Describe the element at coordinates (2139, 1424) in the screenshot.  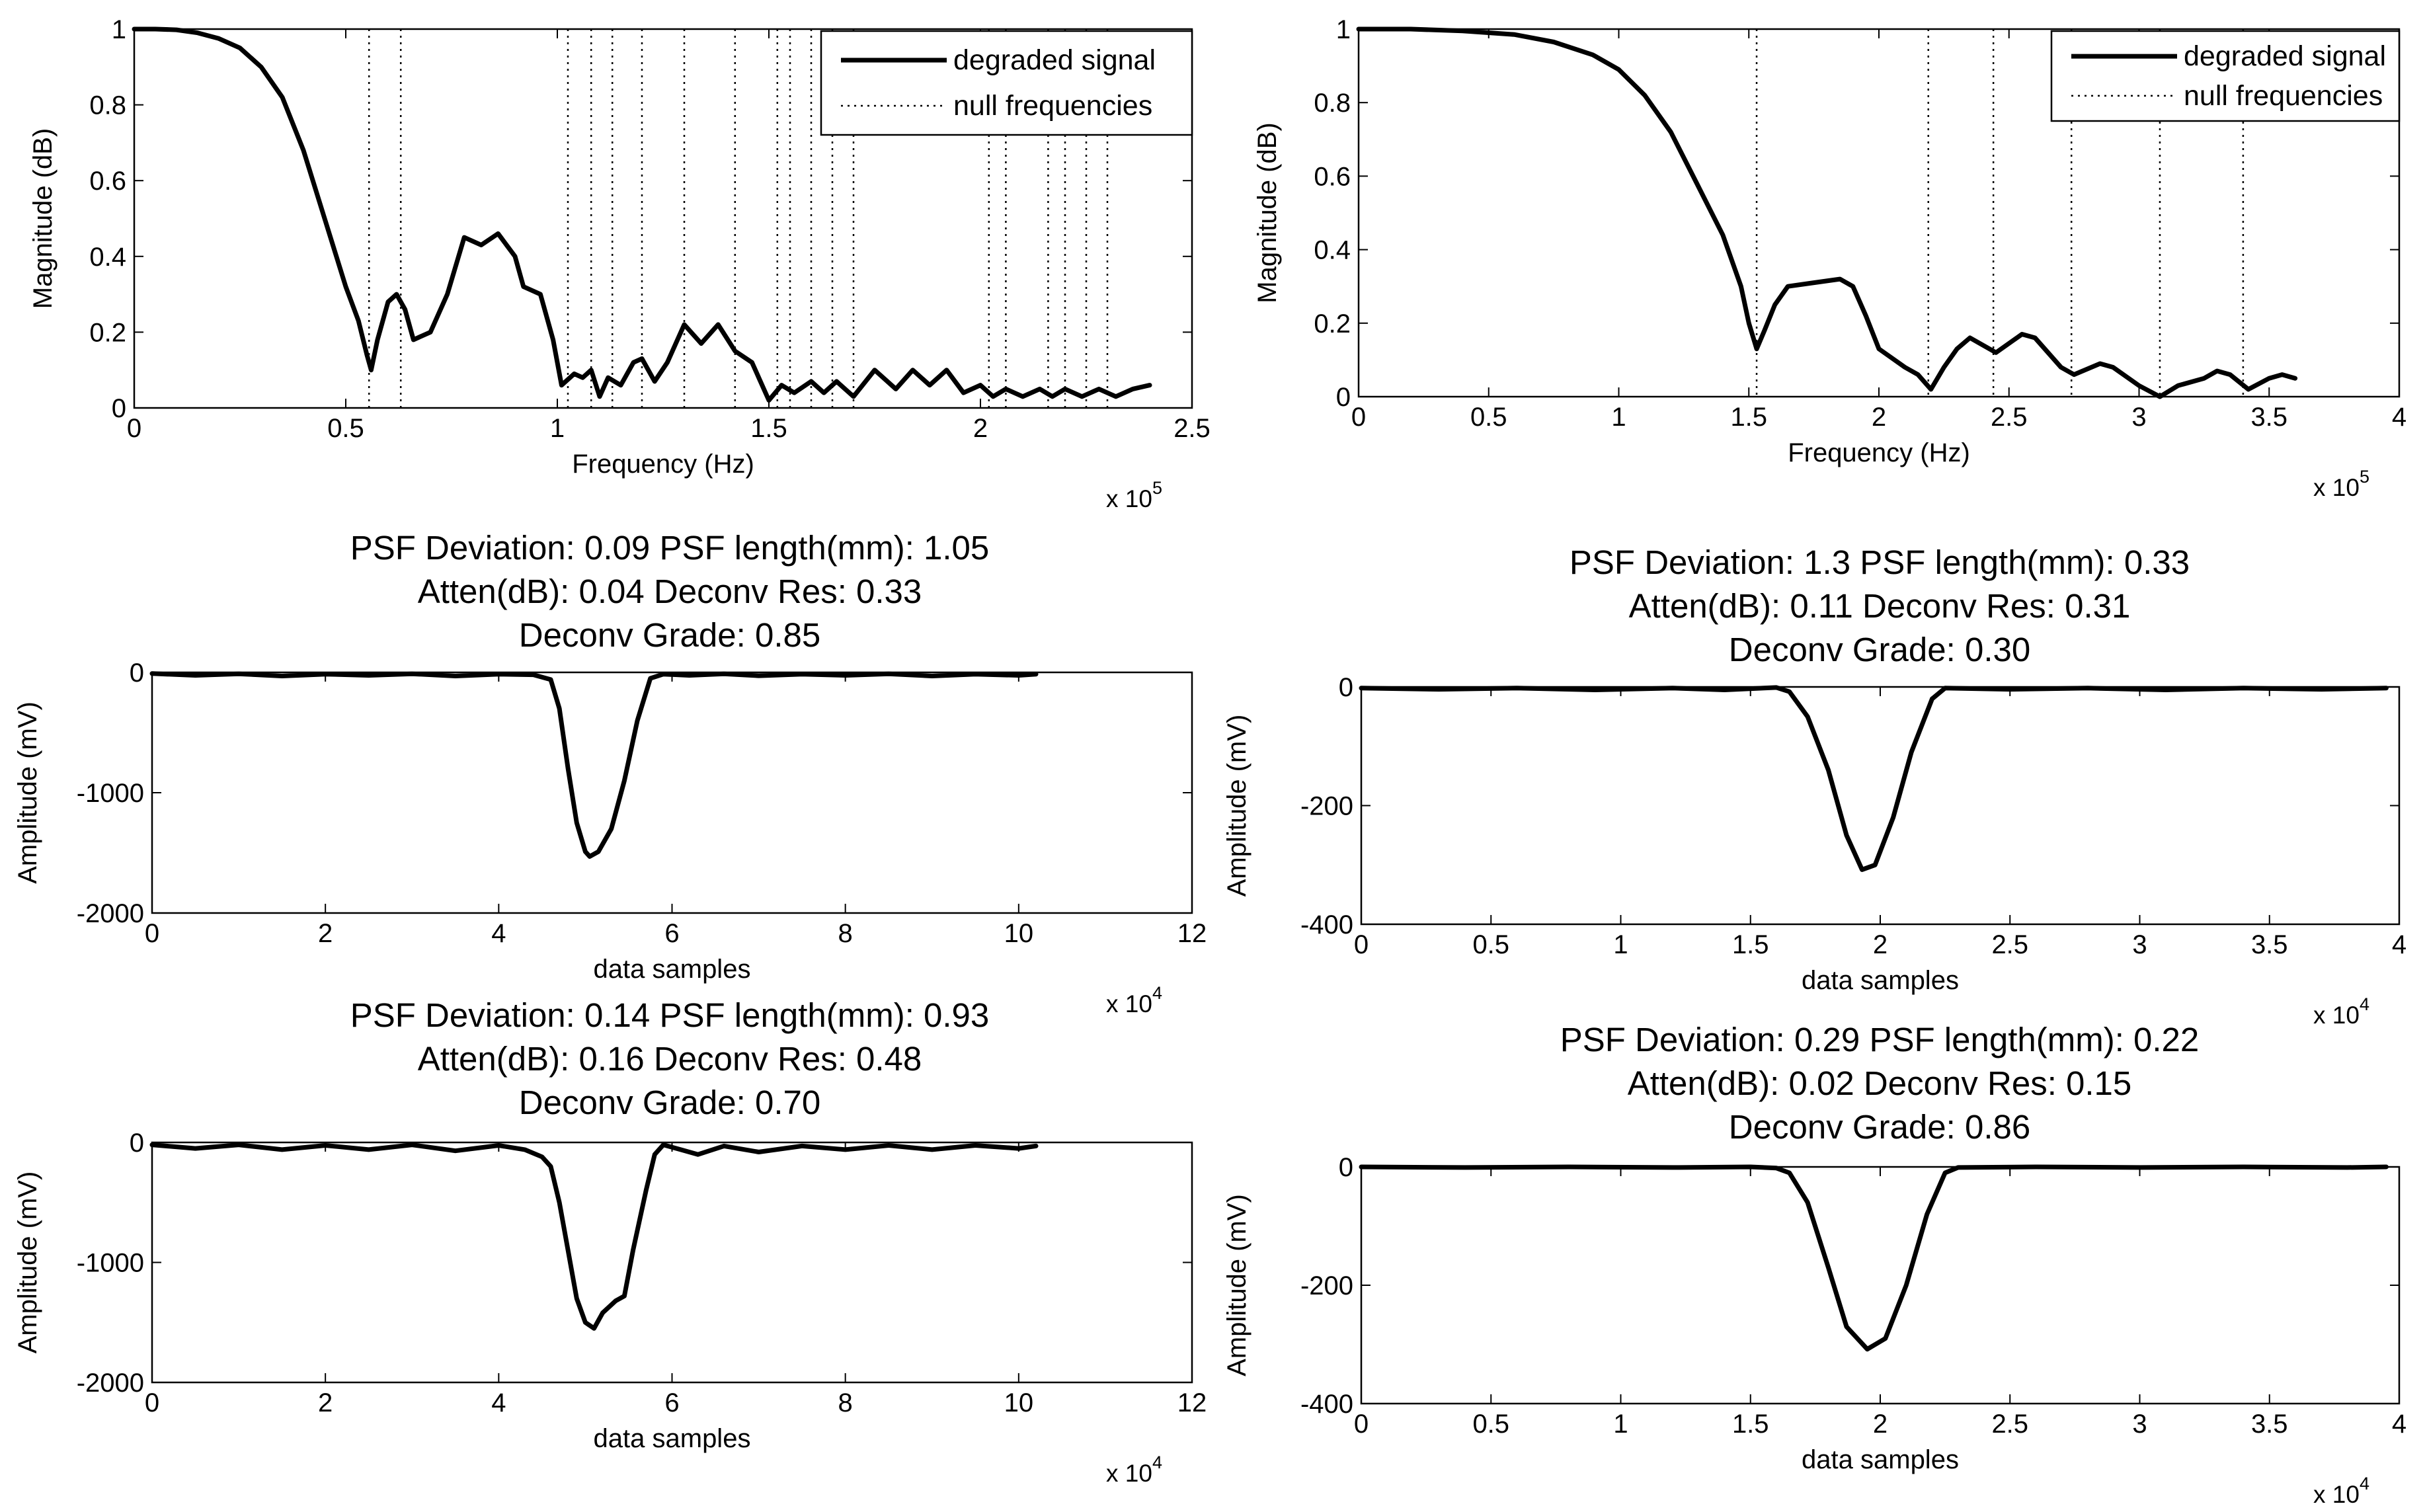
I see `x-tick-label: 3` at that location.